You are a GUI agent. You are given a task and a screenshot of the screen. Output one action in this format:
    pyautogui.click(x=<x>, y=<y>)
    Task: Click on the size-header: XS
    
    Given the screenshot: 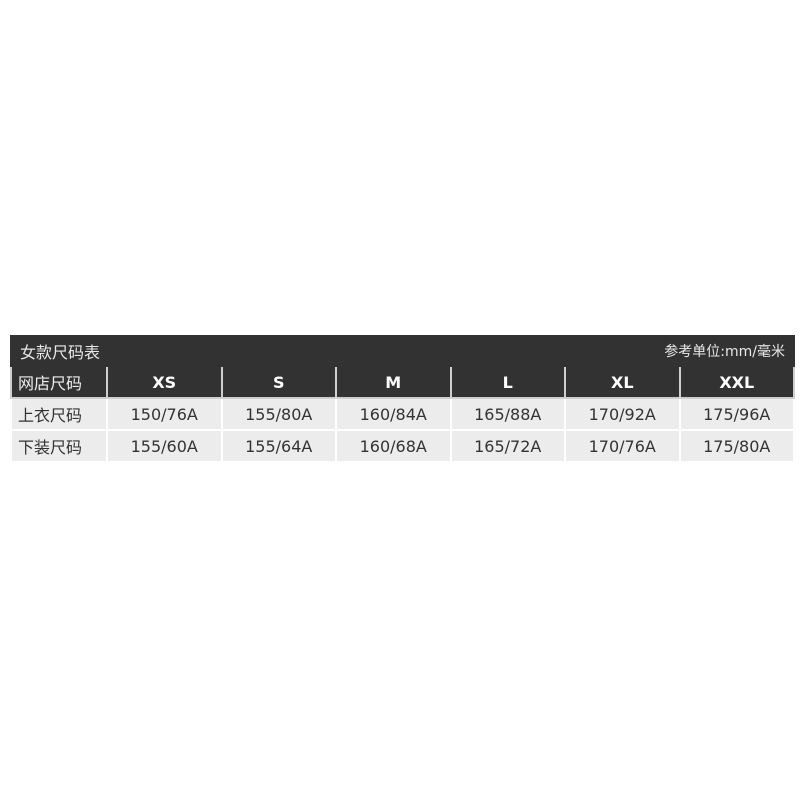 What is the action you would take?
    pyautogui.click(x=164, y=383)
    